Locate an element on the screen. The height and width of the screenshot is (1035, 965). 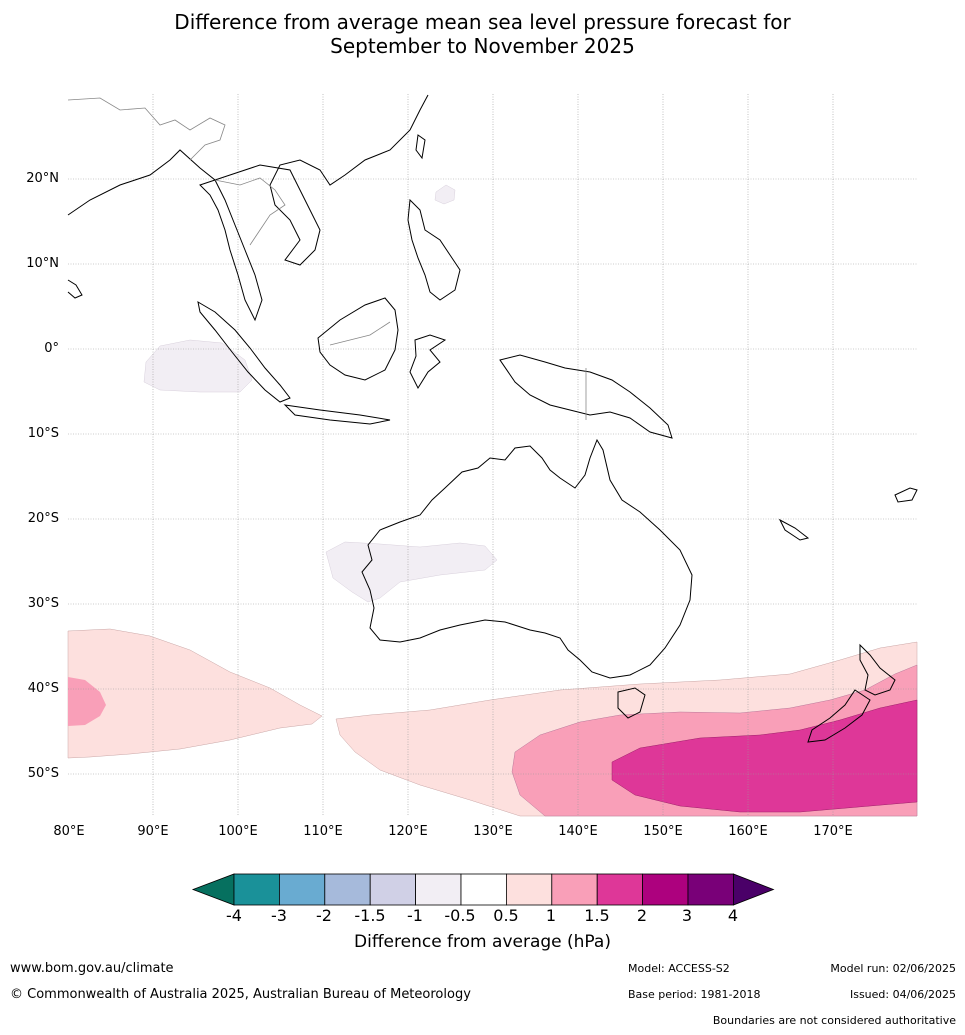
coast-new-guinea is located at coordinates (586, 396).